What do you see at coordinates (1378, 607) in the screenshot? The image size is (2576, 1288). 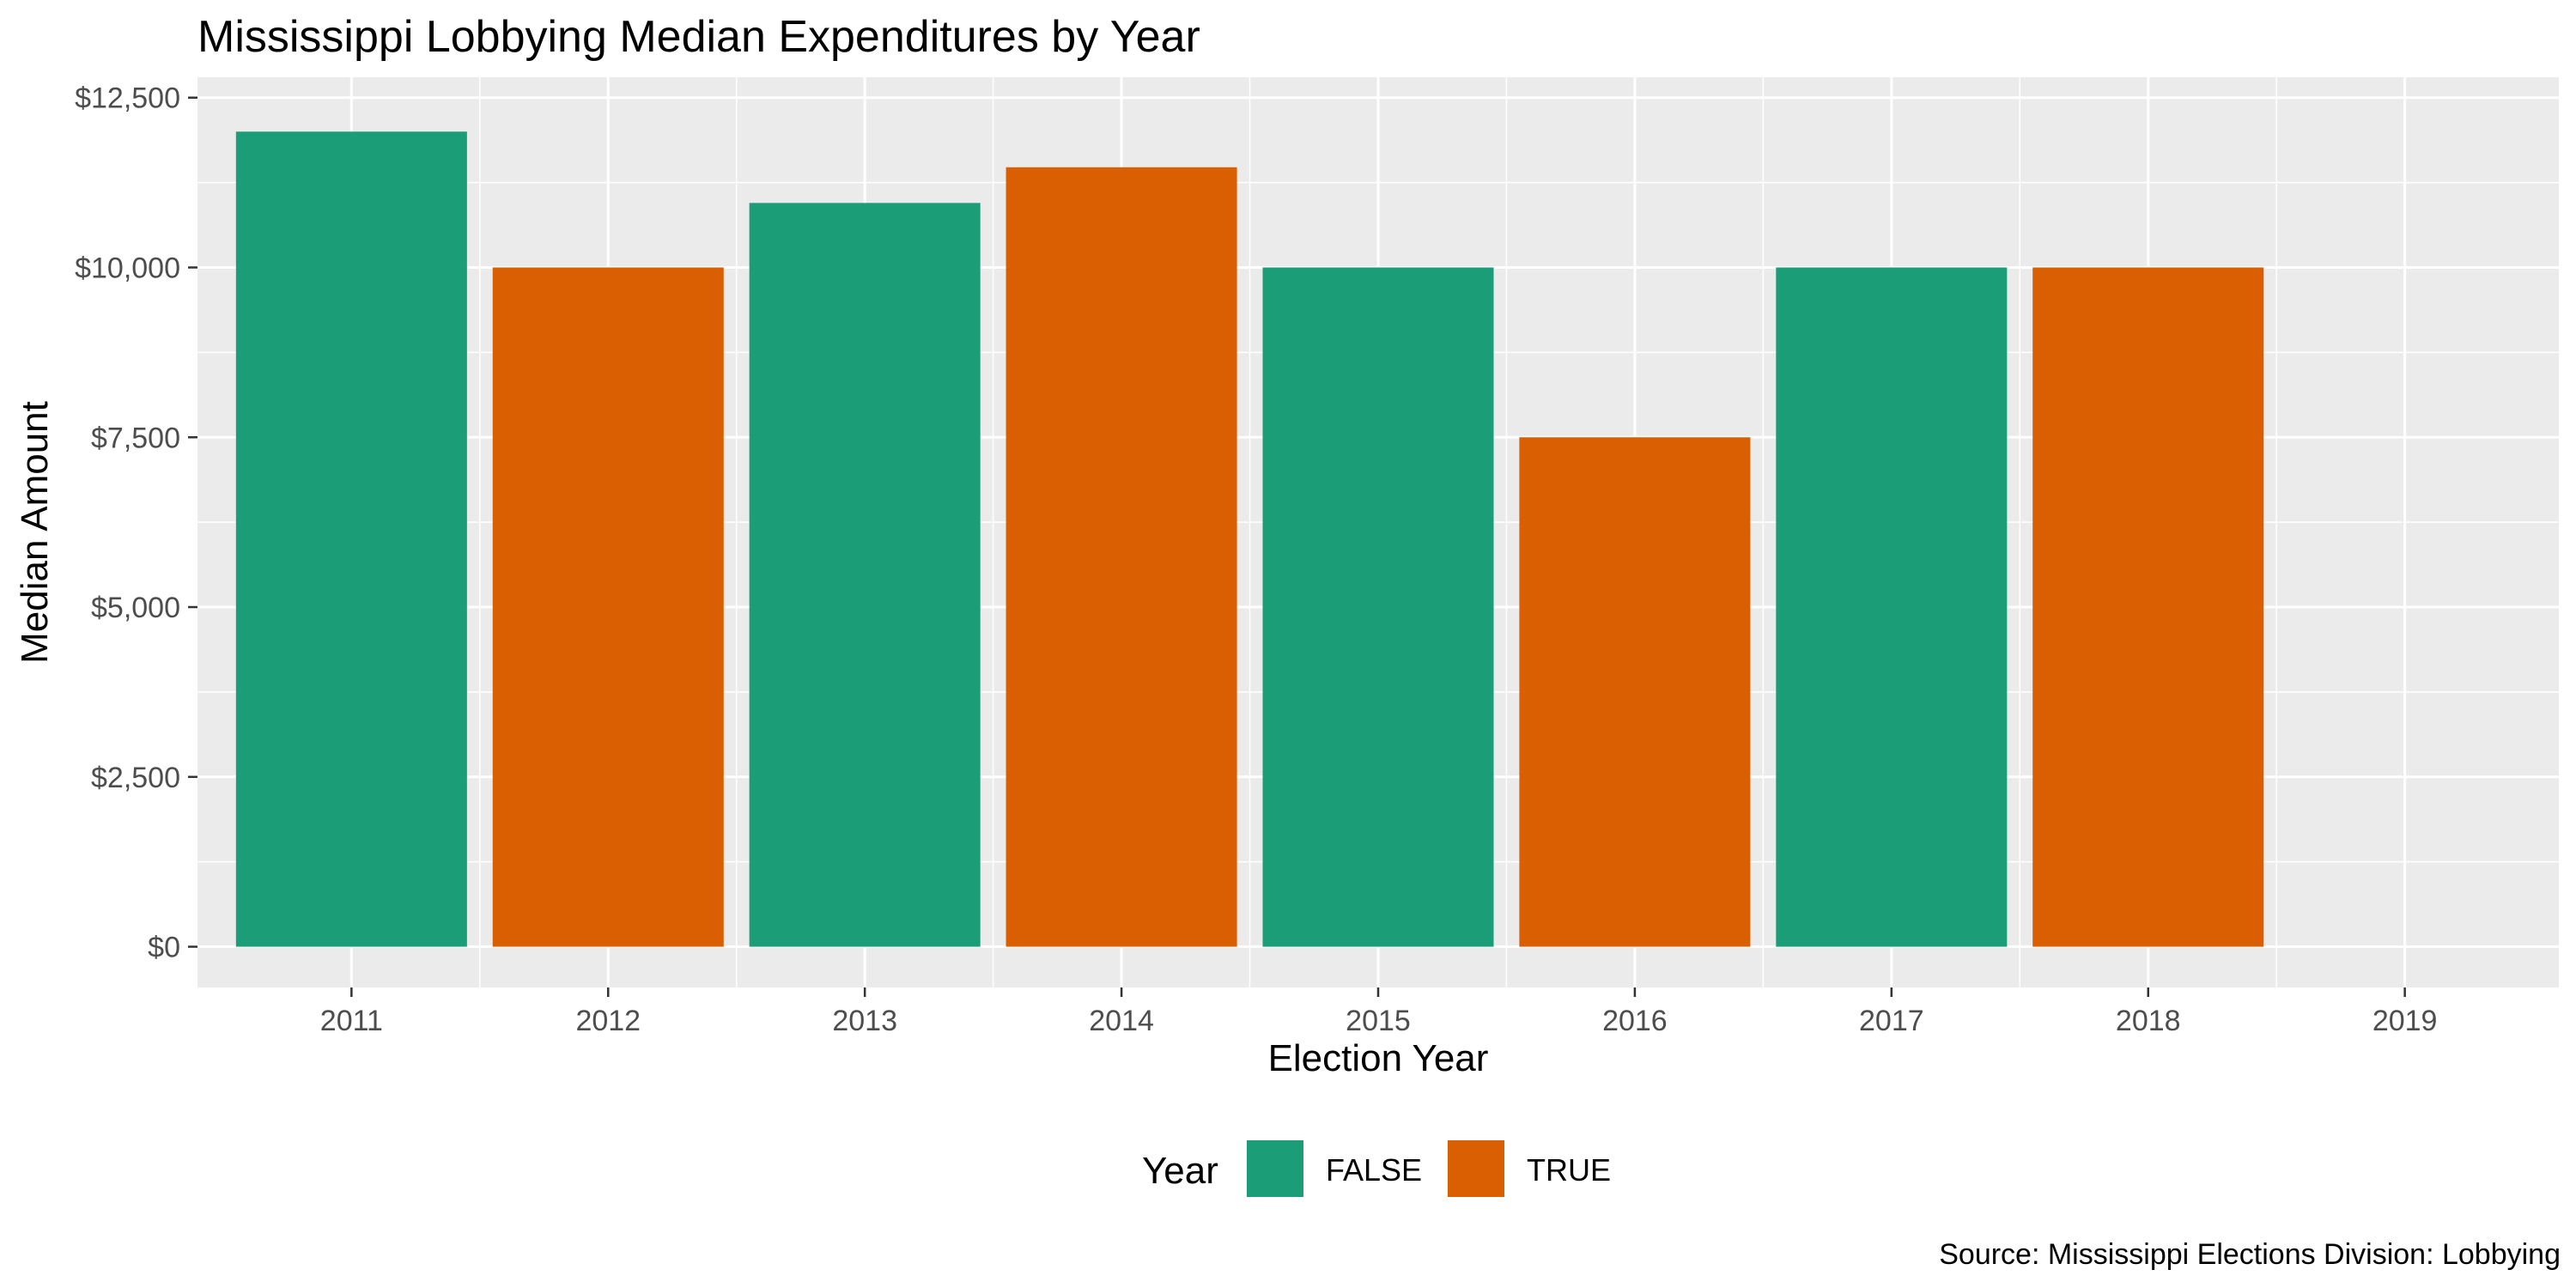 I see `bar-2015` at bounding box center [1378, 607].